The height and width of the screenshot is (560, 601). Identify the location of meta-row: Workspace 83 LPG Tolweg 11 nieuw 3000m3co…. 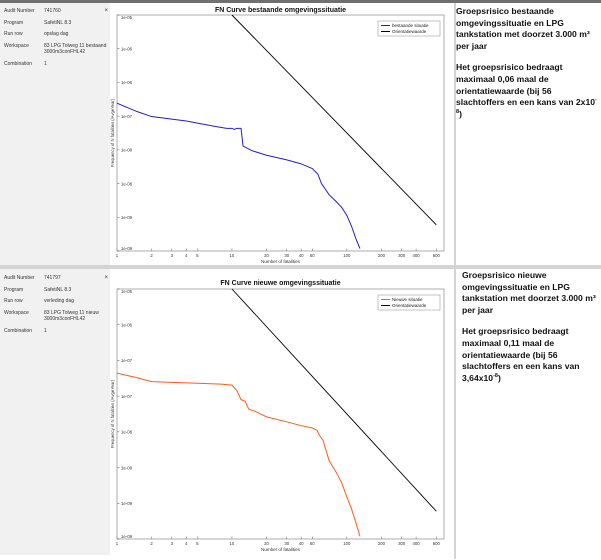
(51, 316).